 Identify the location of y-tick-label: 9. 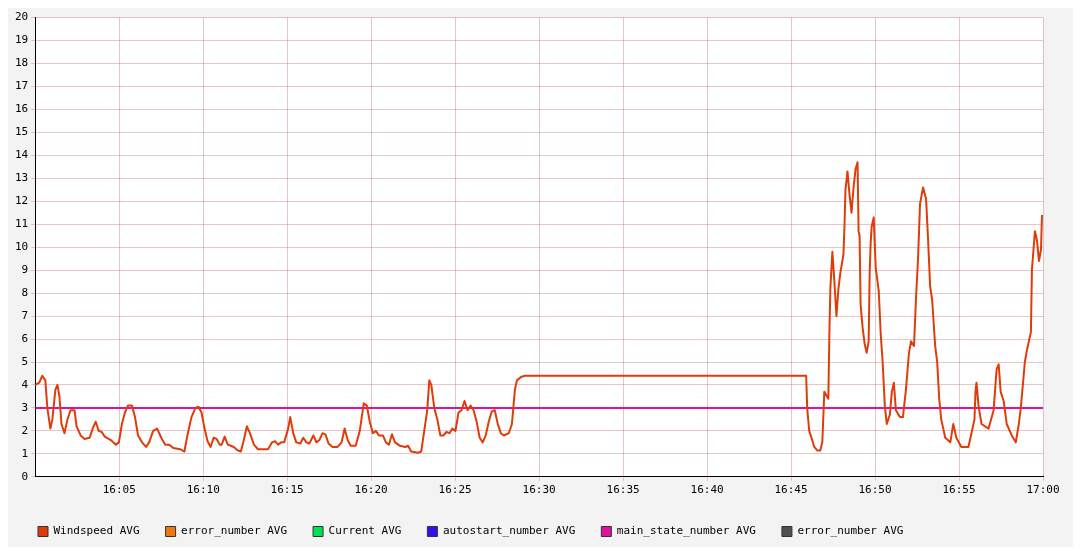
(25, 270).